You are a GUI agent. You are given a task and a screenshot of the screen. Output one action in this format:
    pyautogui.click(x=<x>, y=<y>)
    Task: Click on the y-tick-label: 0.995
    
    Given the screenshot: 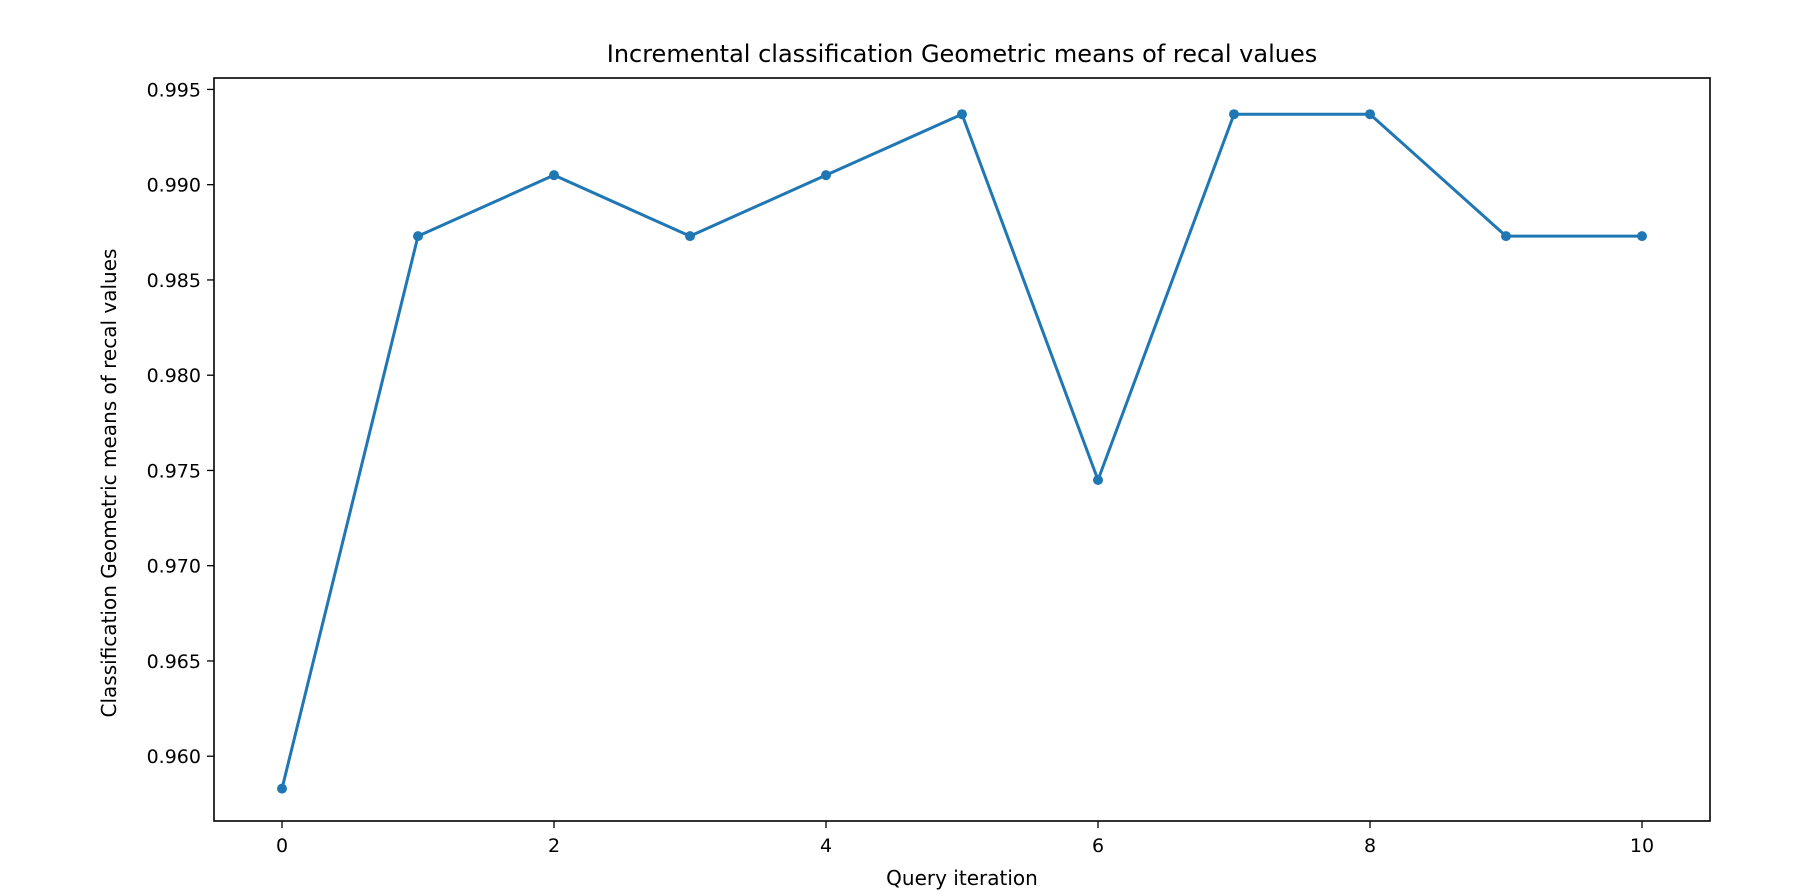 What is the action you would take?
    pyautogui.click(x=174, y=90)
    